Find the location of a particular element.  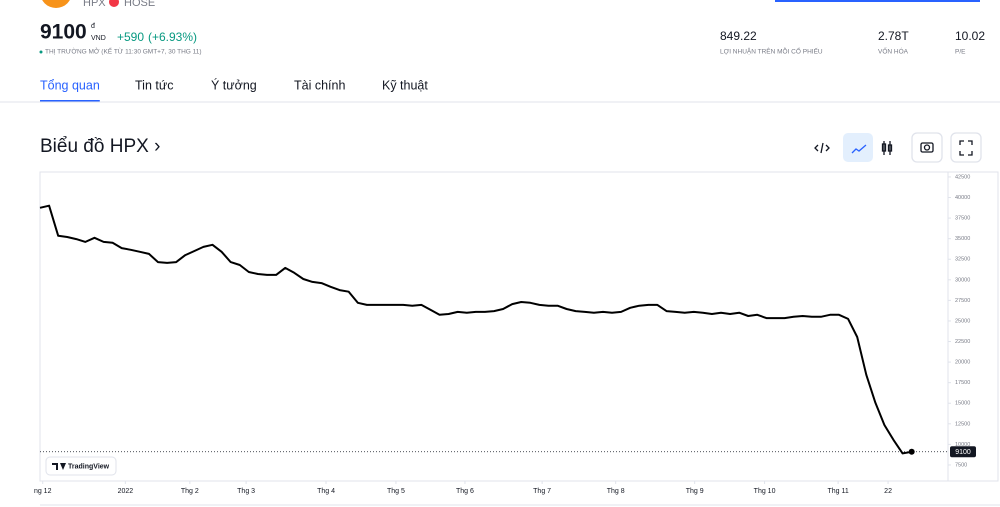

watermark-box is located at coordinates (81, 466).